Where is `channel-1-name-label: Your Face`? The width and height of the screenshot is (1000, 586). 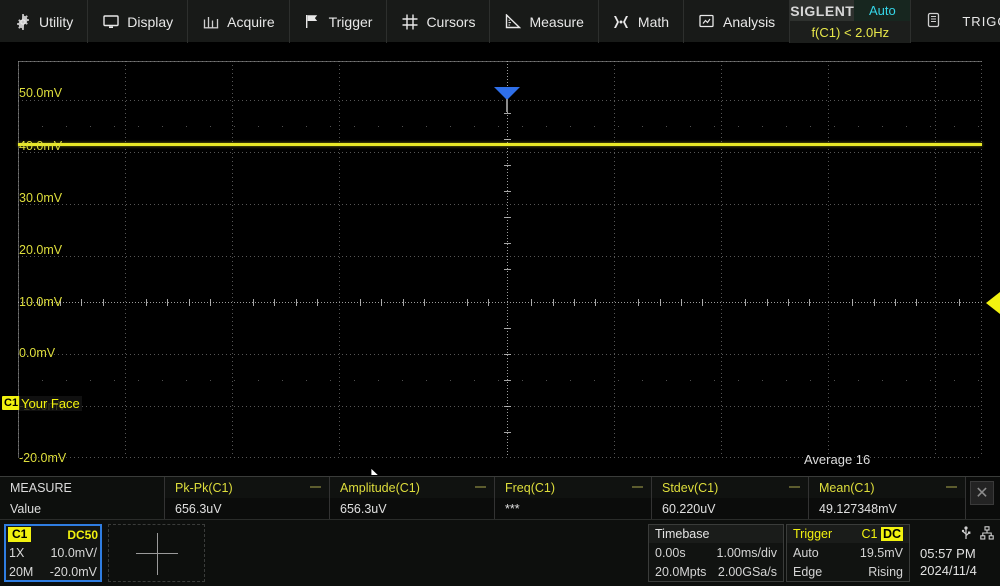 channel-1-name-label: Your Face is located at coordinates (50, 403).